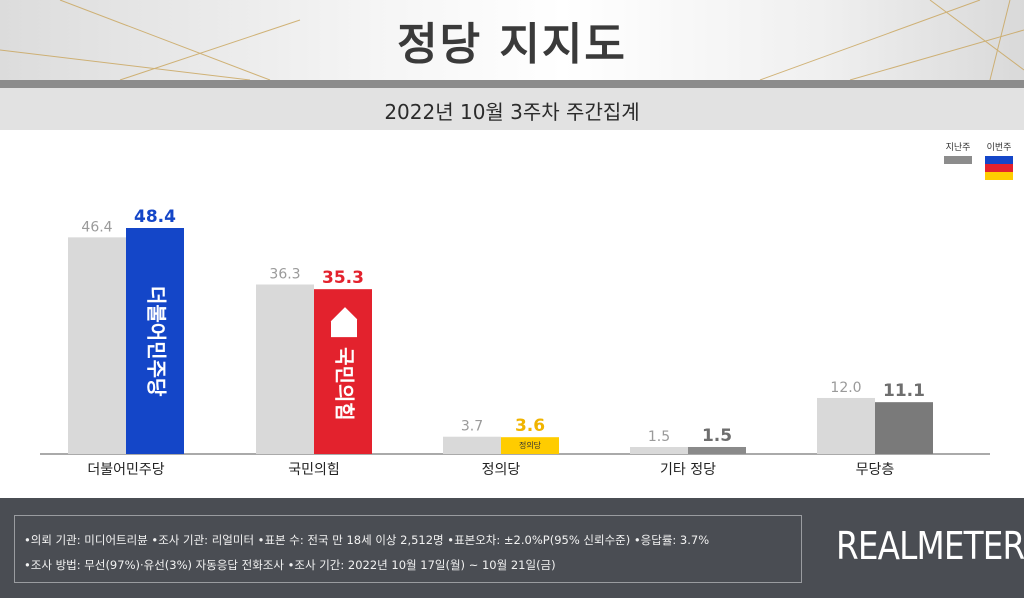 The image size is (1024, 598). I want to click on page-subtitle: 2022년 10월 3주차 주간집계, so click(512, 112).